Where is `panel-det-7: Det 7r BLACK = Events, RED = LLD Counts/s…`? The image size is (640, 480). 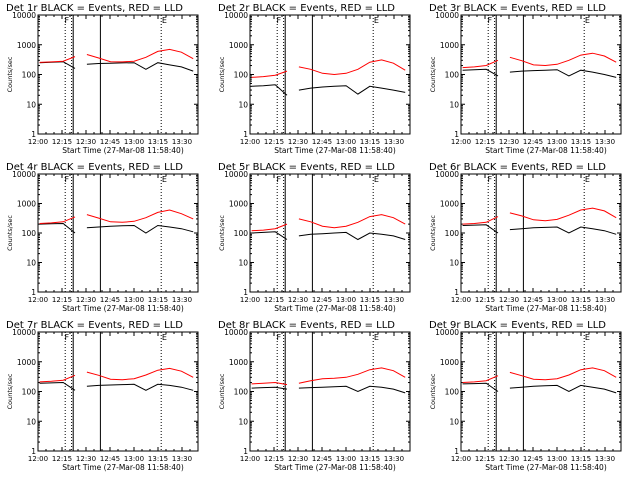
panel-det-7: Det 7r BLACK = Events, RED = LLD Counts/s… is located at coordinates (102, 396).